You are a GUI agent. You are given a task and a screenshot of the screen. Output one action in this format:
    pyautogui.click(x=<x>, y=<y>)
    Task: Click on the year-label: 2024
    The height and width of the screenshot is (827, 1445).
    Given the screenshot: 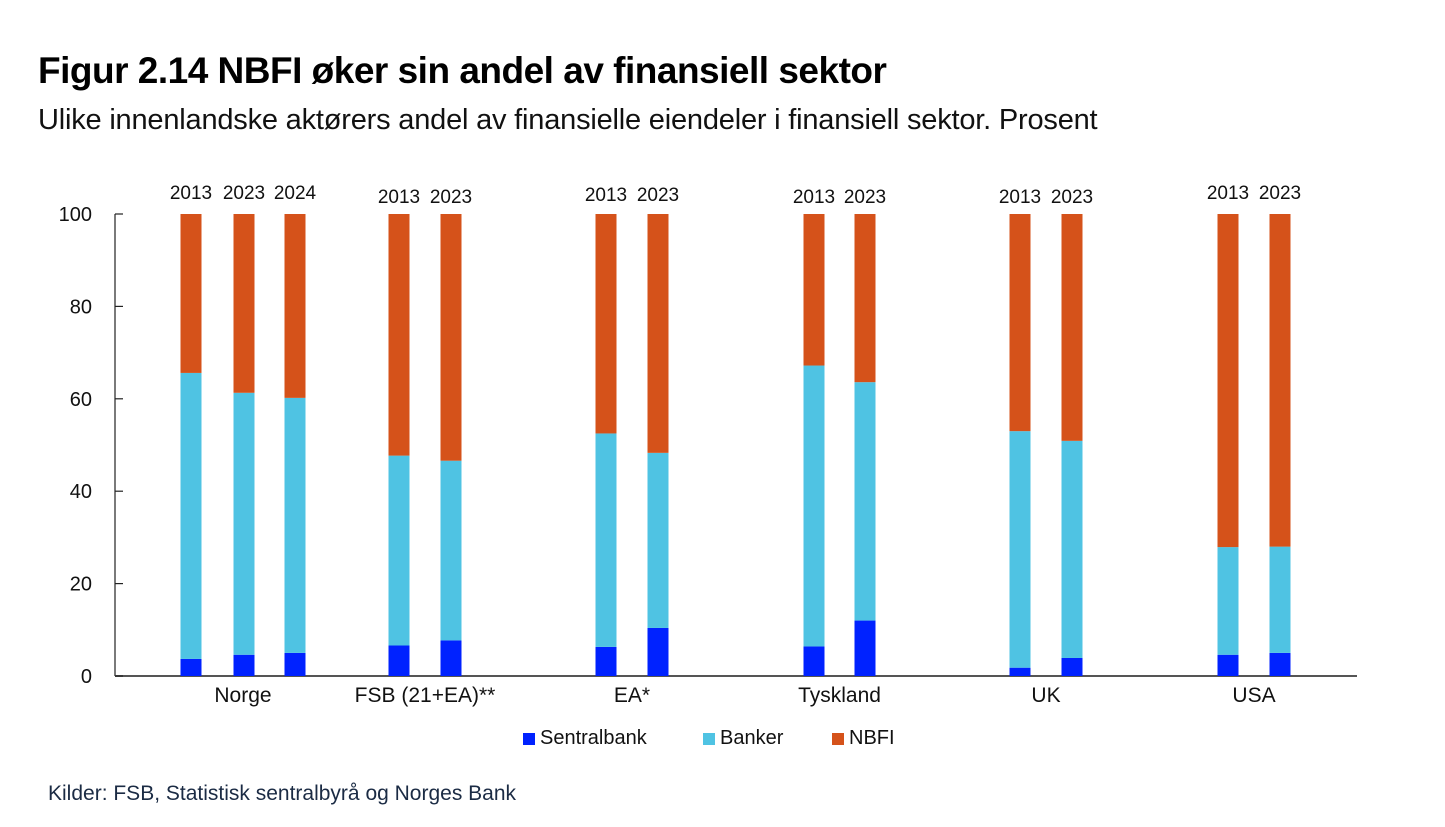 What is the action you would take?
    pyautogui.click(x=295, y=193)
    